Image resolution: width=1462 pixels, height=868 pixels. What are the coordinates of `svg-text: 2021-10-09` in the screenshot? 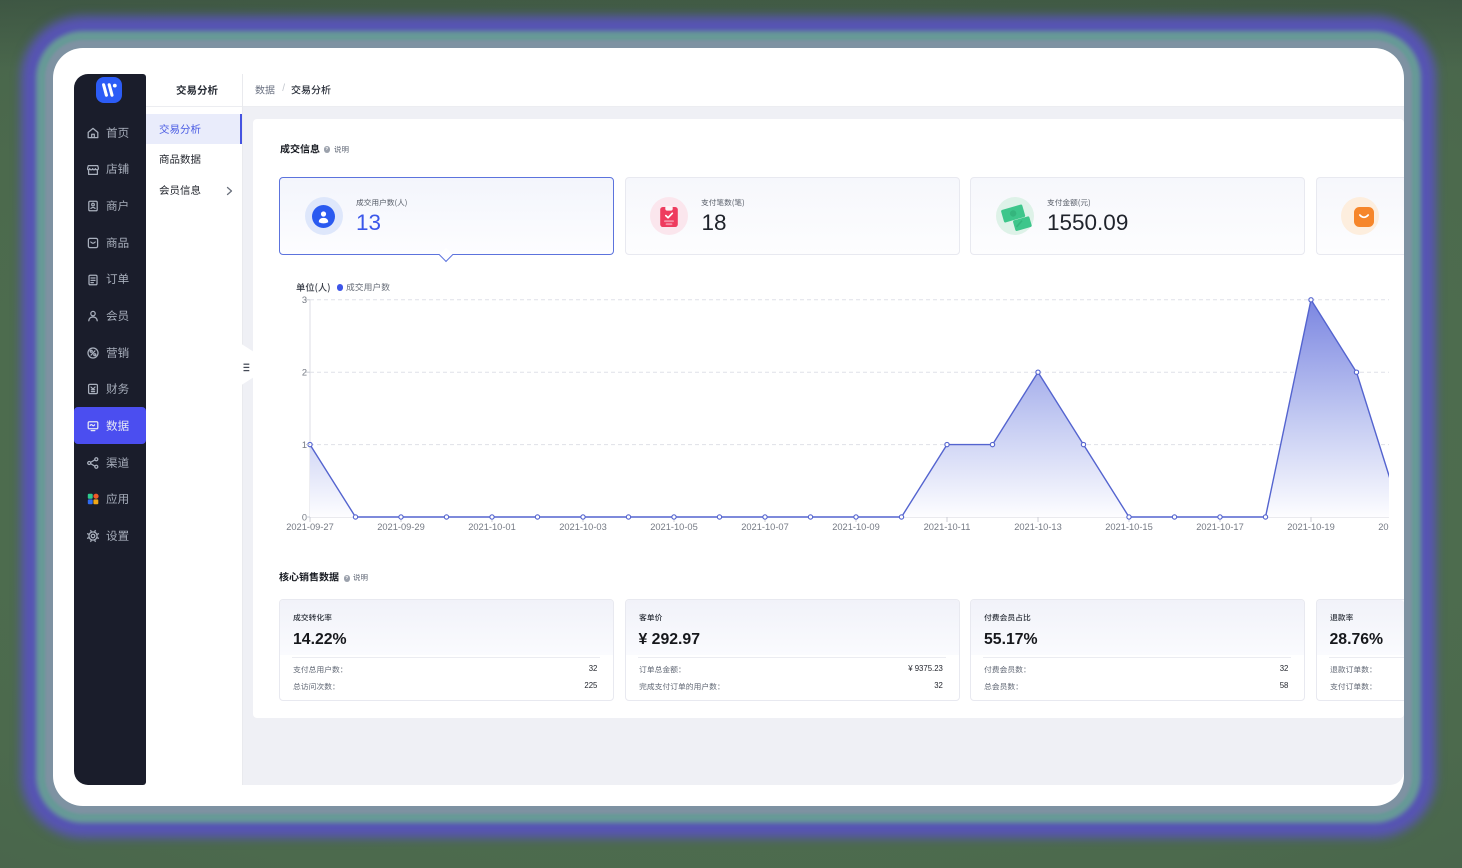 It's located at (856, 527).